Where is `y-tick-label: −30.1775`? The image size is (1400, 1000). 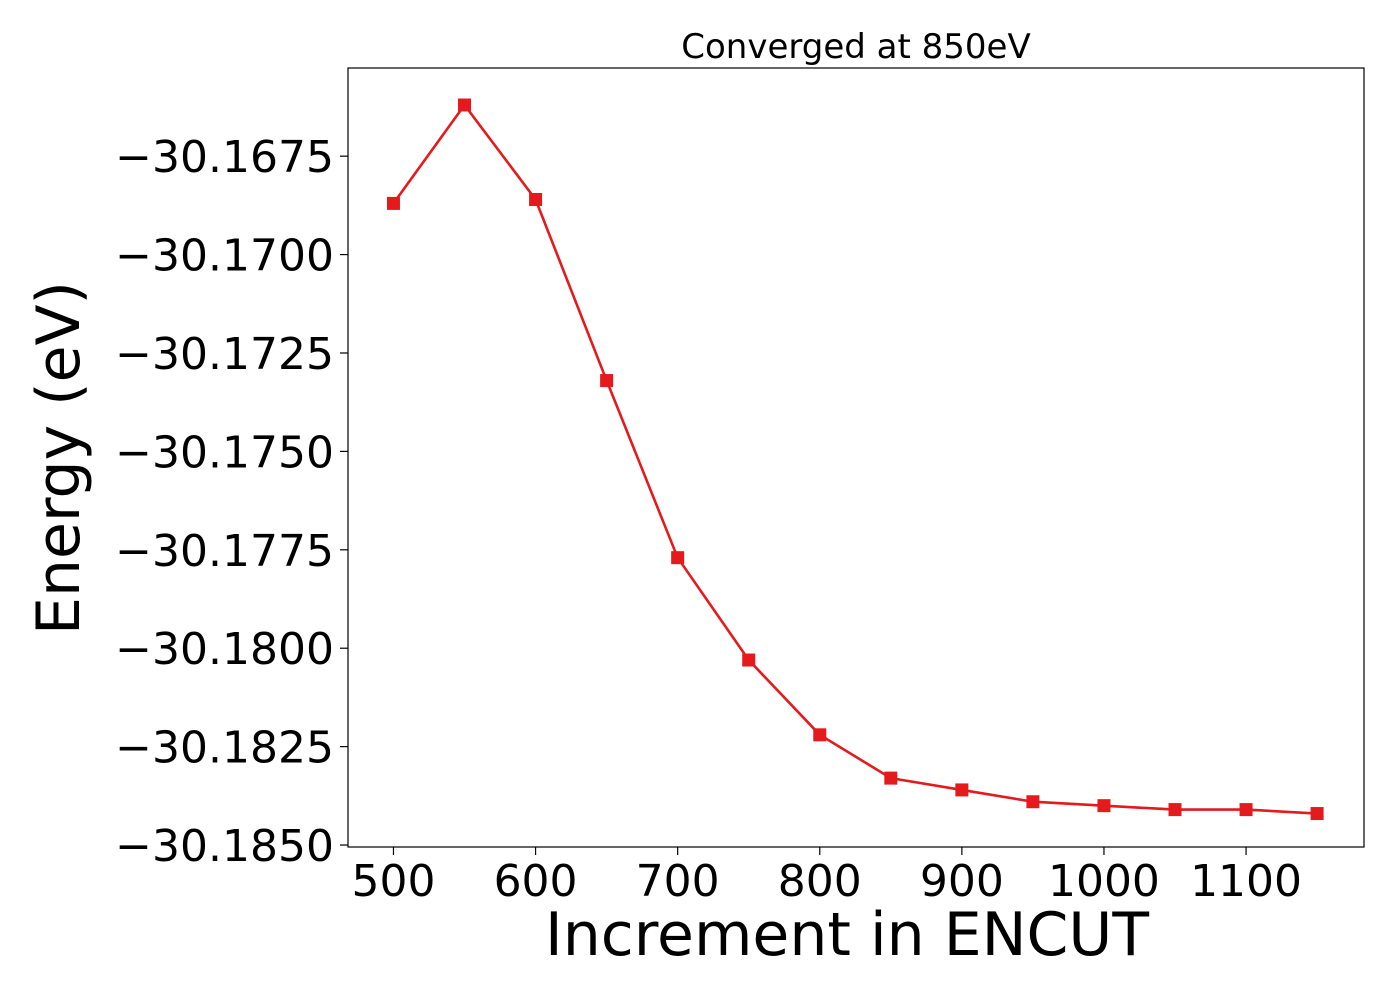
y-tick-label: −30.1775 is located at coordinates (224, 551).